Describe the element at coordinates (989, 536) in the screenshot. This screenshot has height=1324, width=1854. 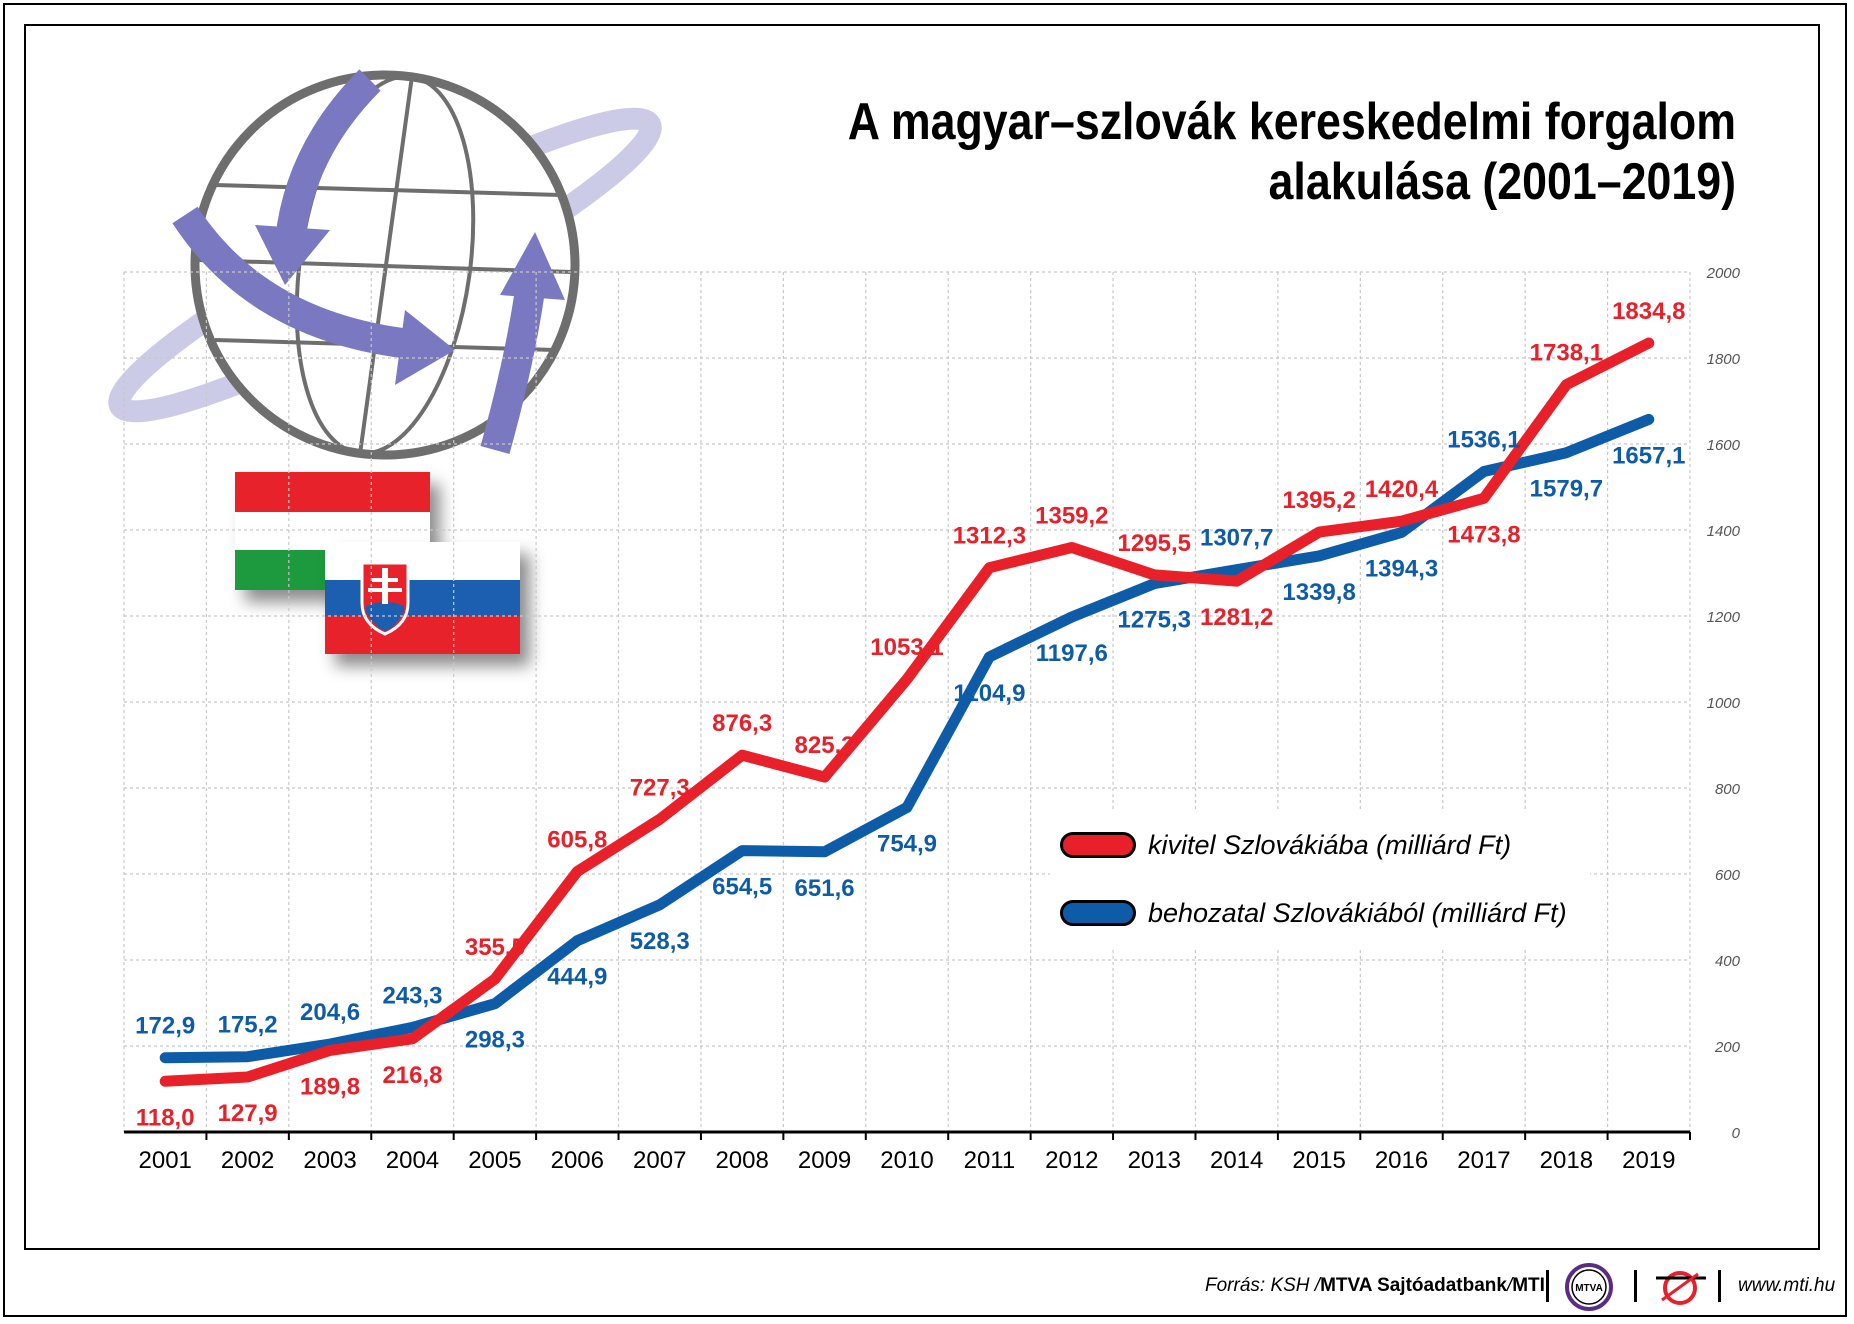
I see `label-export-2011: 1312,3` at that location.